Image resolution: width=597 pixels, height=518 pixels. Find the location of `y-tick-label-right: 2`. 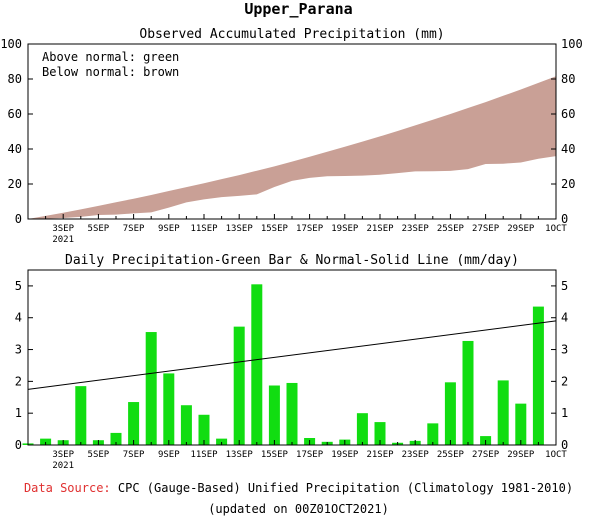

y-tick-label-right: 2 is located at coordinates (564, 381).